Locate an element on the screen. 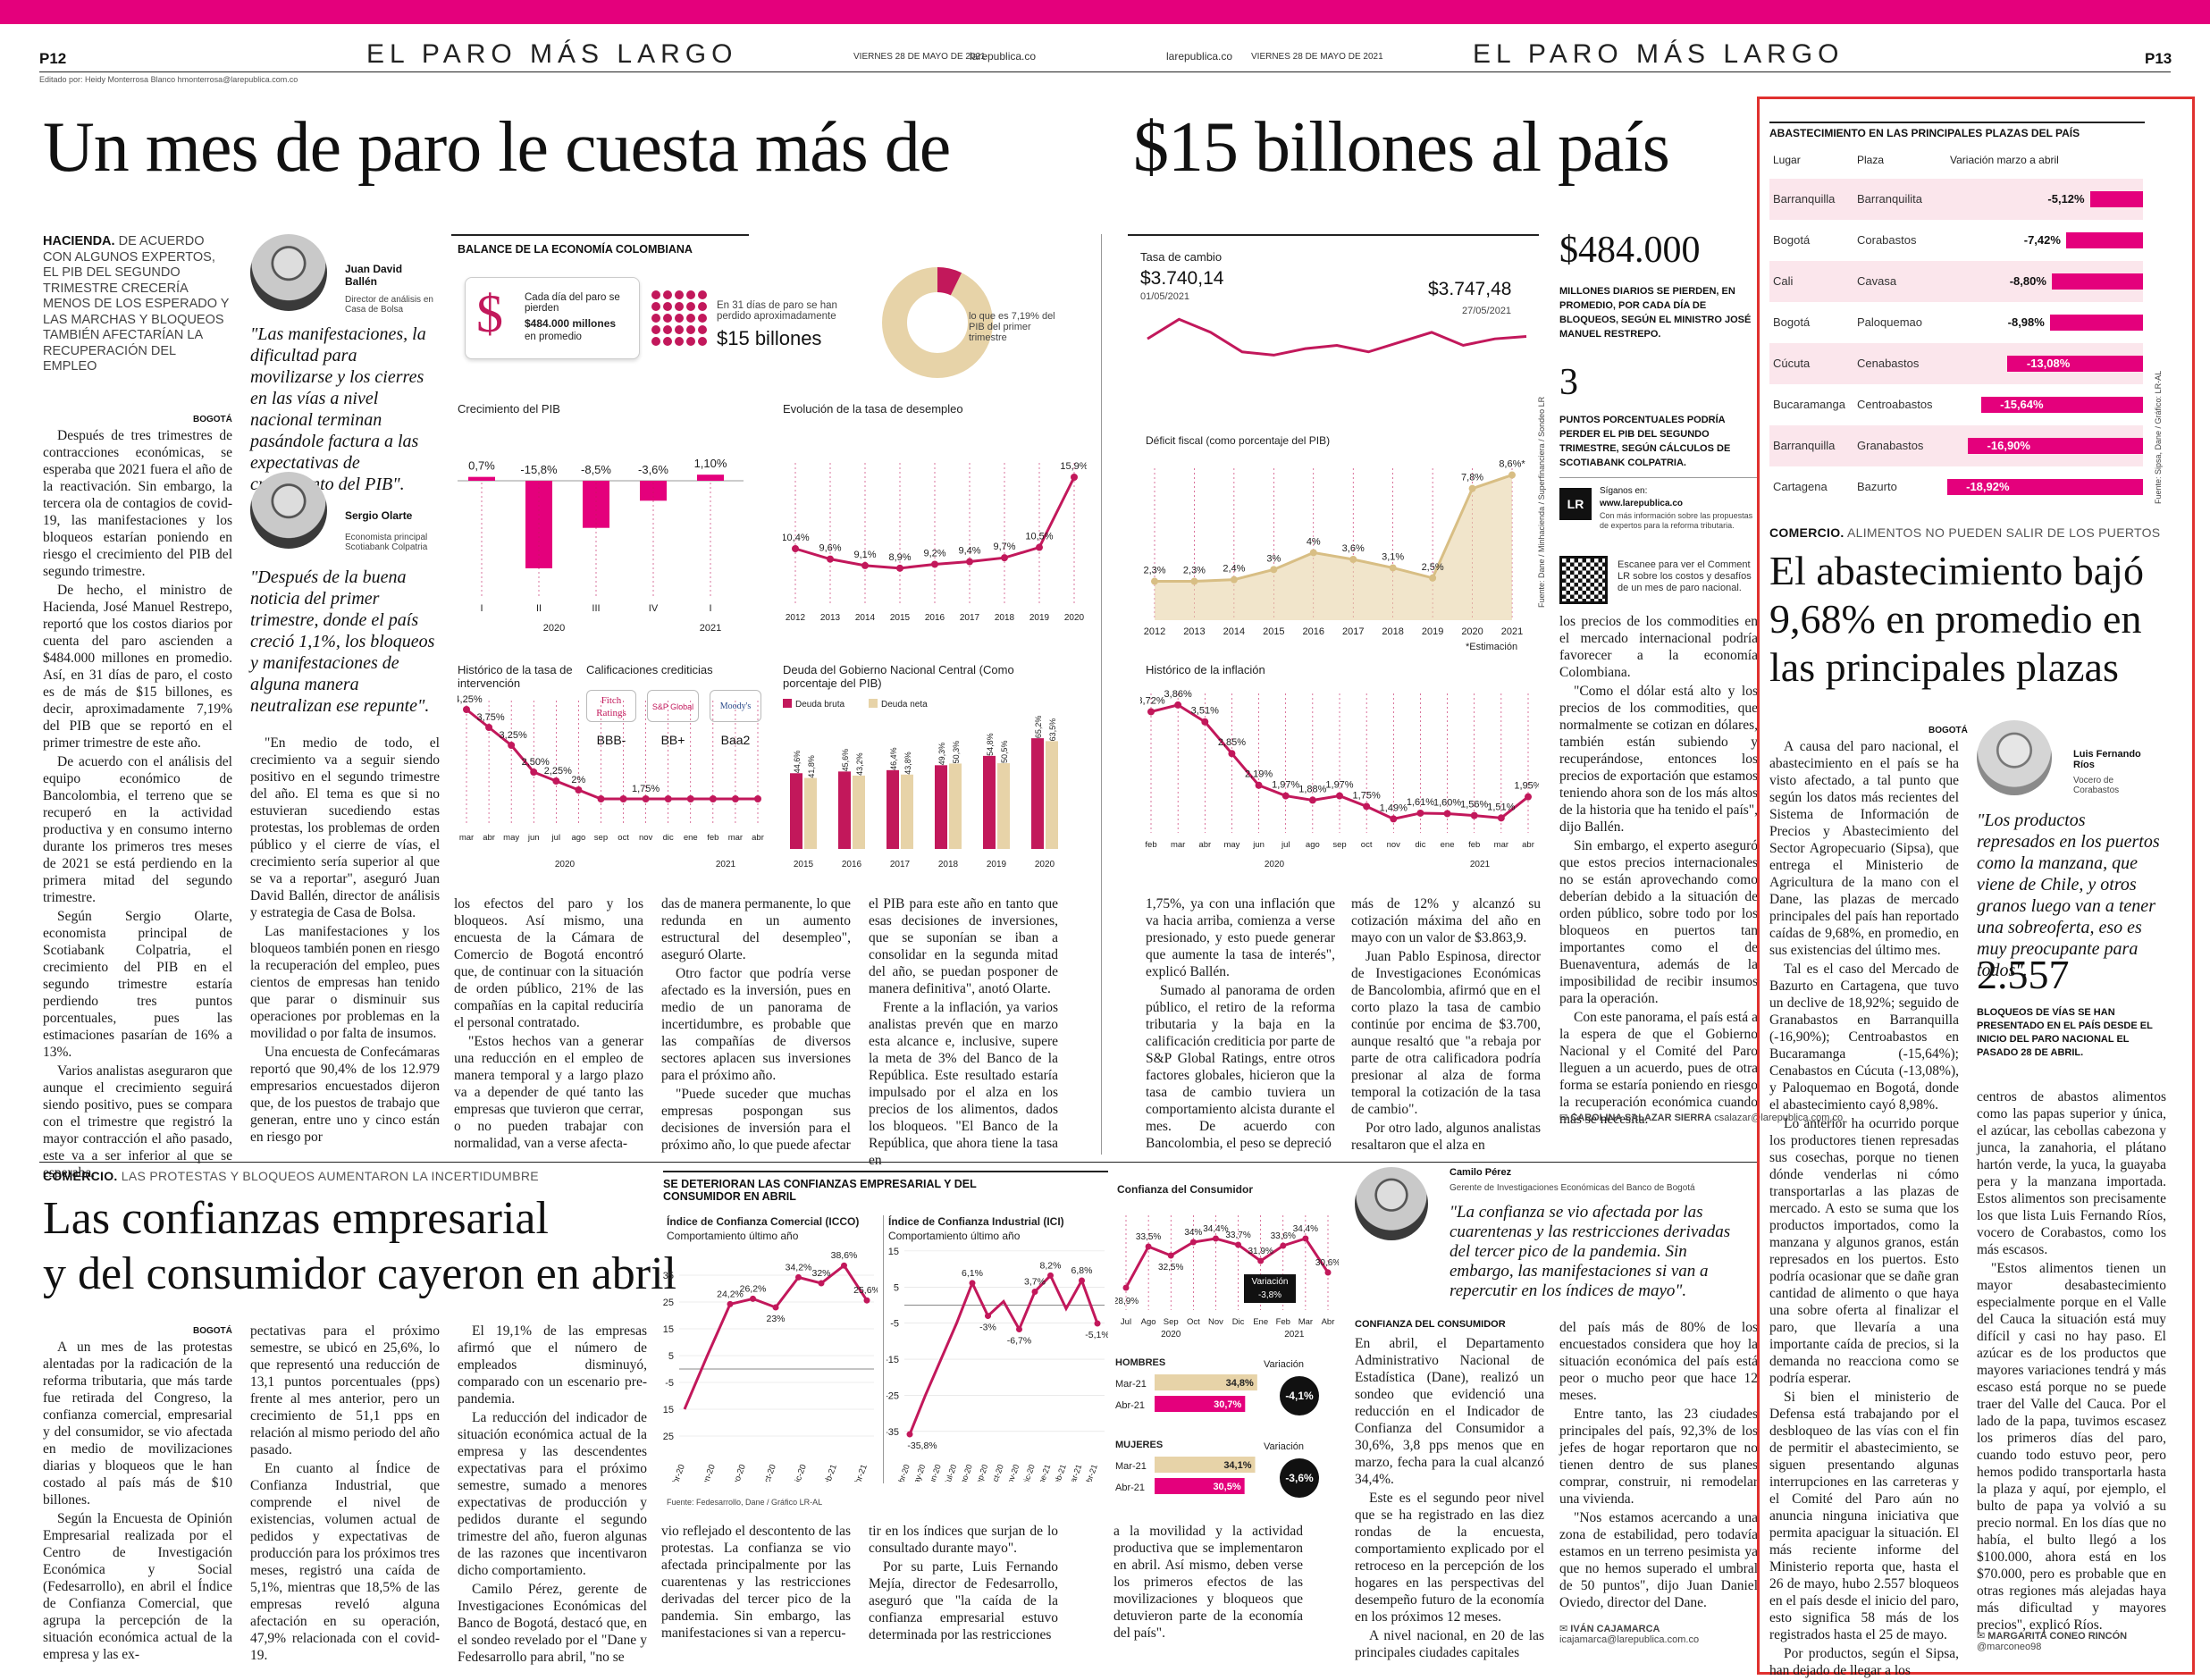  variation-label: -16,90% is located at coordinates (2009, 445).